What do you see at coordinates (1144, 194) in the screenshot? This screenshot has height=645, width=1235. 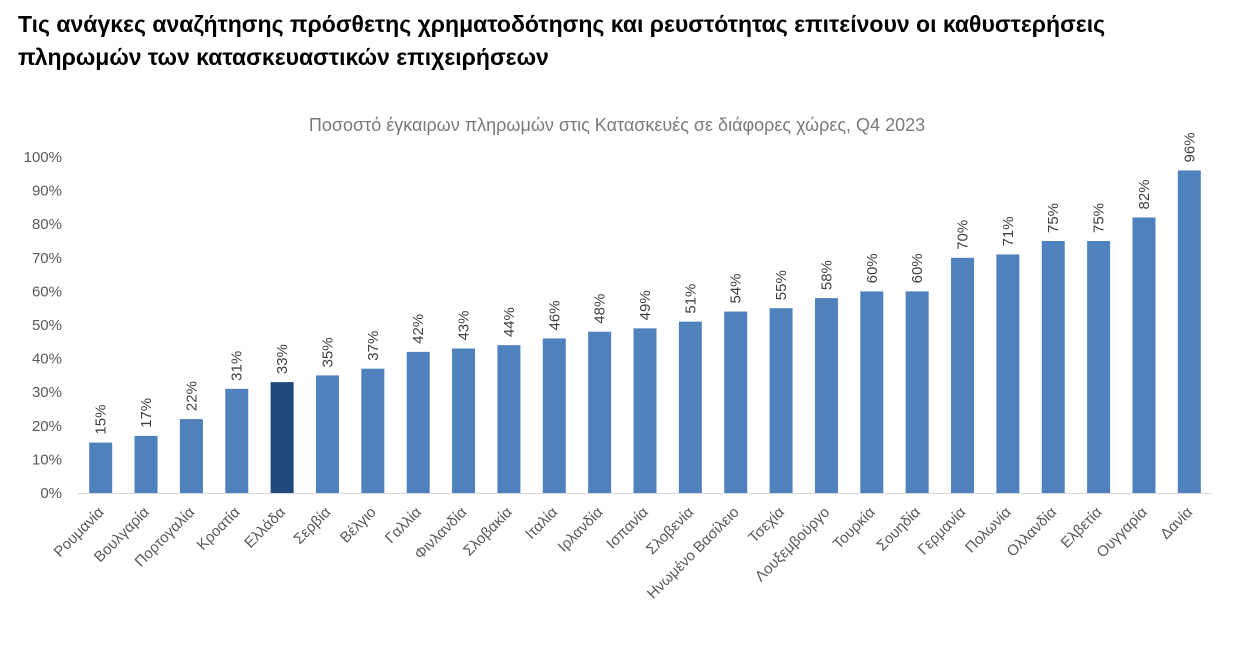 I see `data-label: 82%` at bounding box center [1144, 194].